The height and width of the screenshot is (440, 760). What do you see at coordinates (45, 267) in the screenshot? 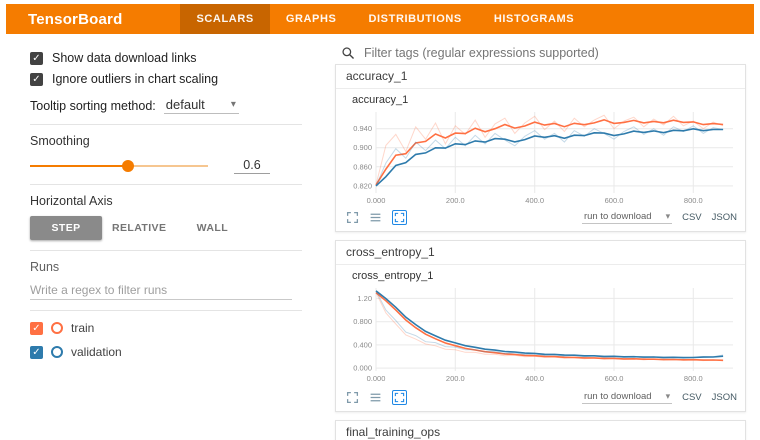
I see `runs-label: Runs` at bounding box center [45, 267].